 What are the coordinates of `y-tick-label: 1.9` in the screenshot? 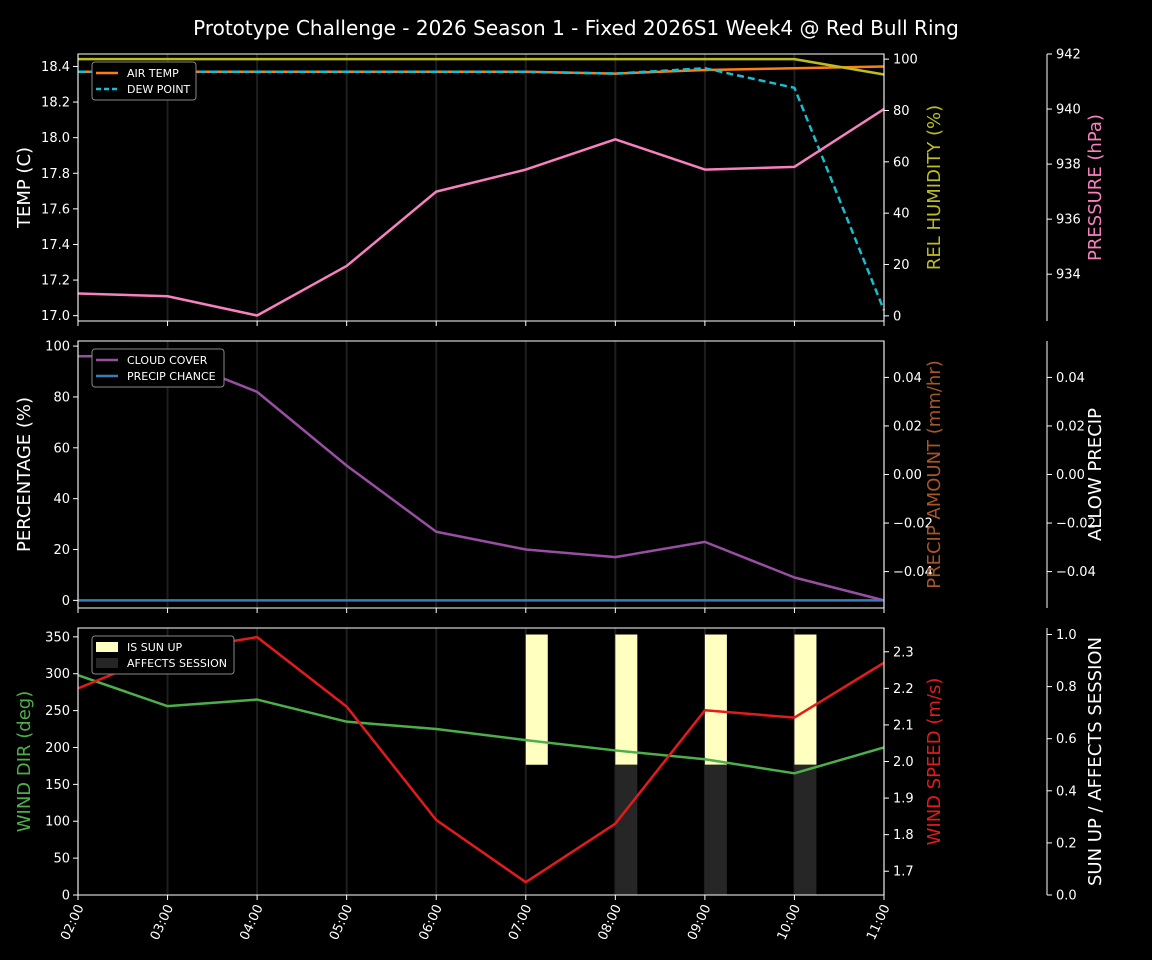 It's located at (903, 799).